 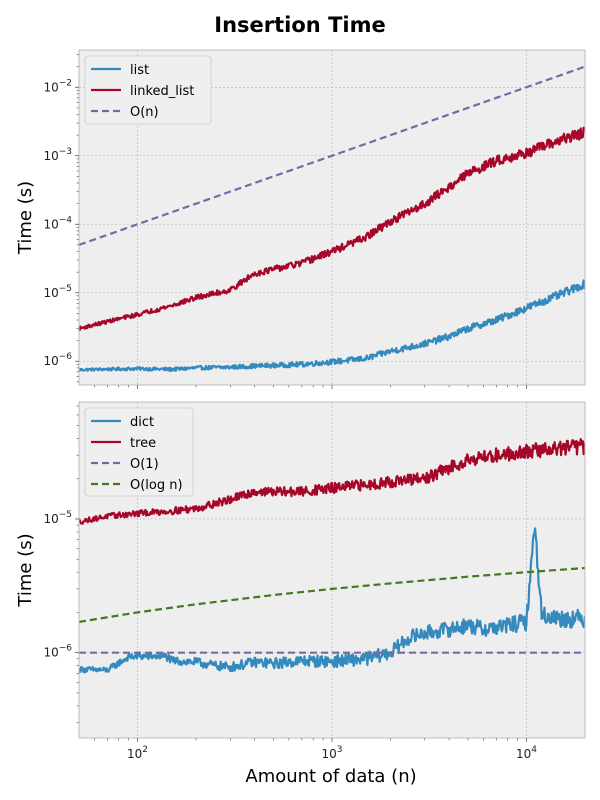 I want to click on legend-label: dict, so click(x=142, y=422).